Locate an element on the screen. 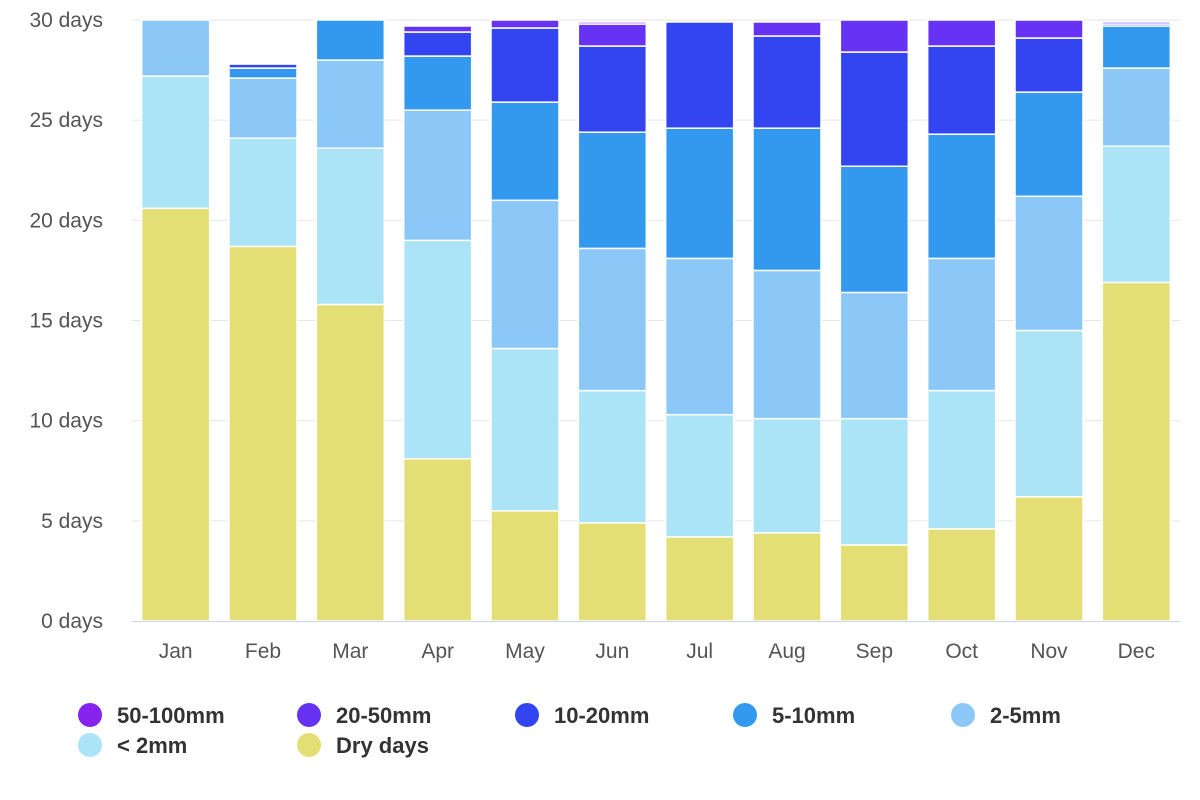 This screenshot has height=800, width=1200. bar-stack-aug is located at coordinates (787, 321).